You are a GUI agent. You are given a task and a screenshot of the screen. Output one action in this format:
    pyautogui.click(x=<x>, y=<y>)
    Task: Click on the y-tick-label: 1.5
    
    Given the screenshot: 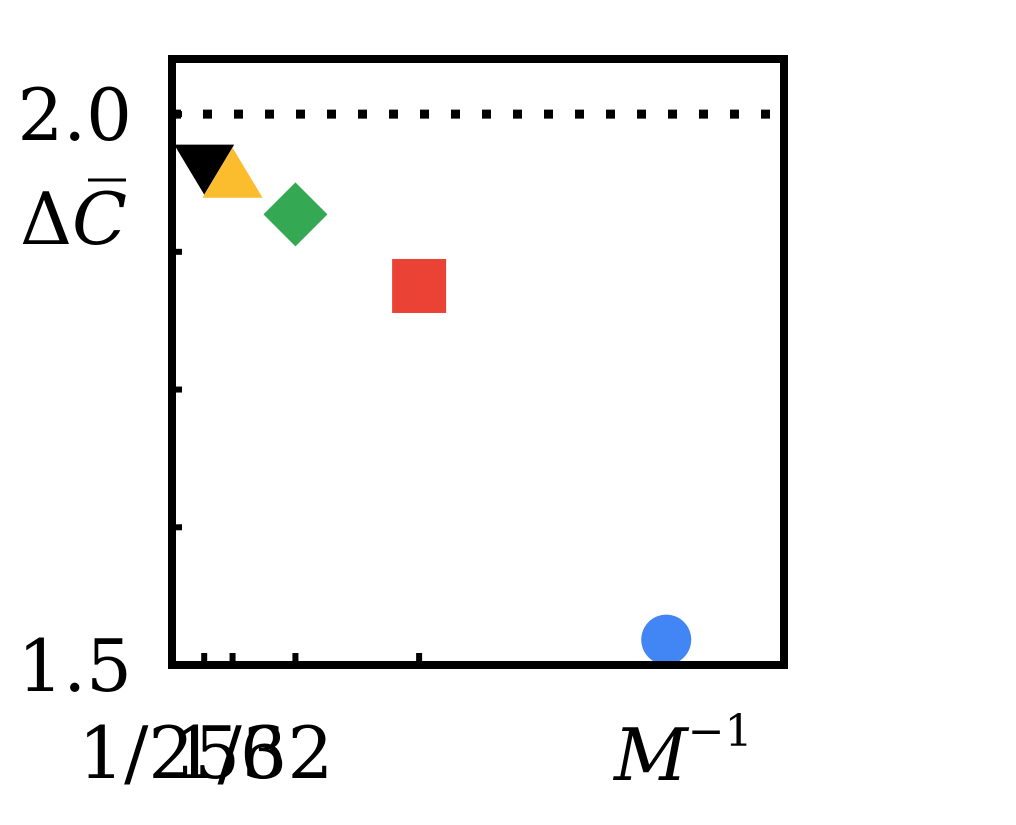 What is the action you would take?
    pyautogui.click(x=74, y=666)
    